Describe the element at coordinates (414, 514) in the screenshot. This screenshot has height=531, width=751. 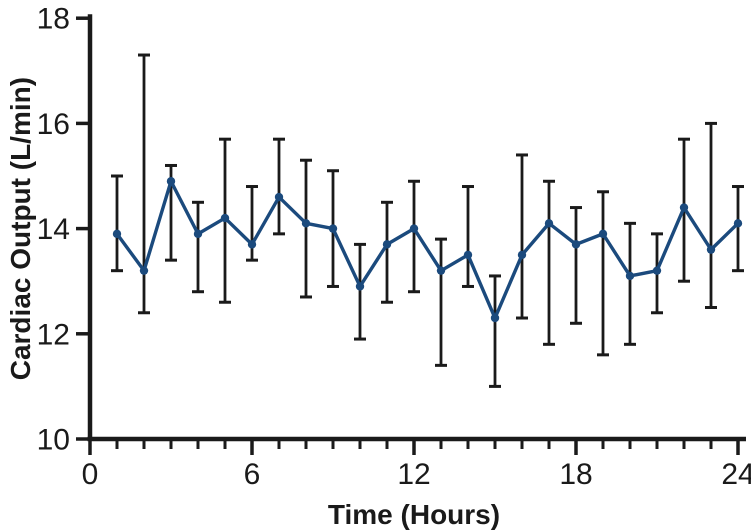
I see `x-axis-title: Time (Hours)` at that location.